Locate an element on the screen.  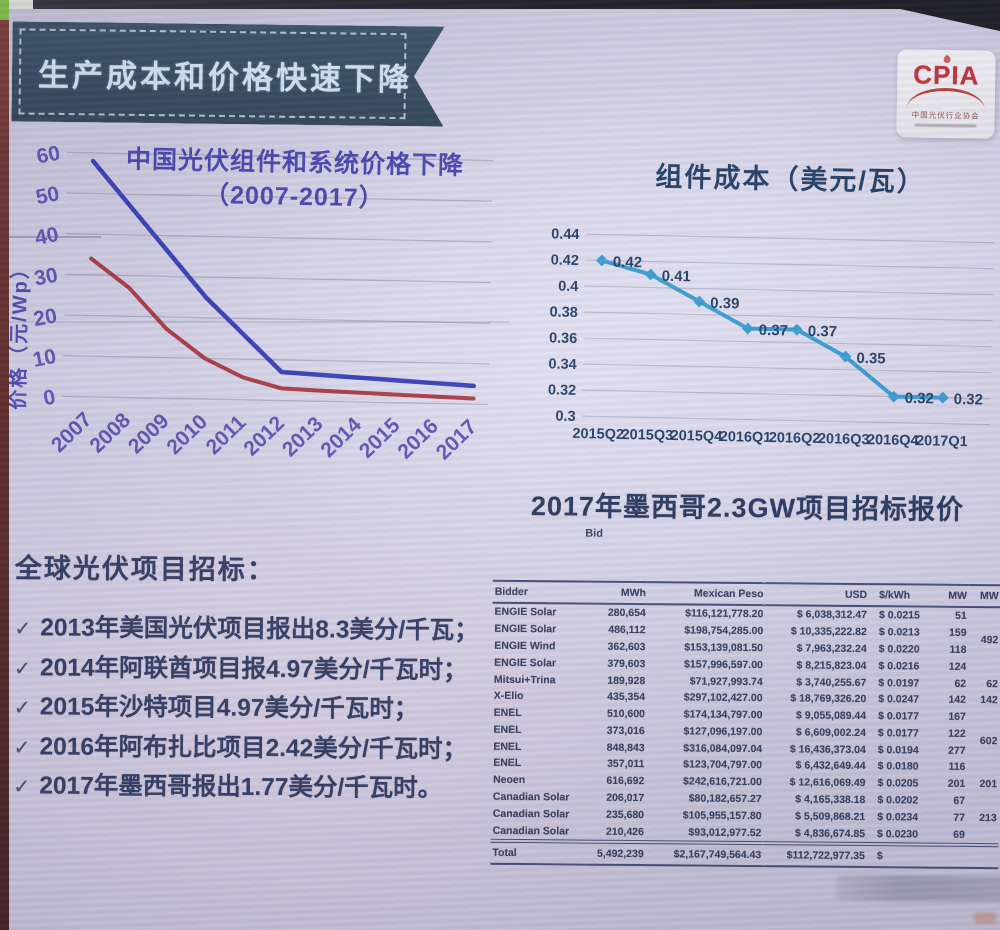
x-tick-label: 2012 is located at coordinates (264, 436).